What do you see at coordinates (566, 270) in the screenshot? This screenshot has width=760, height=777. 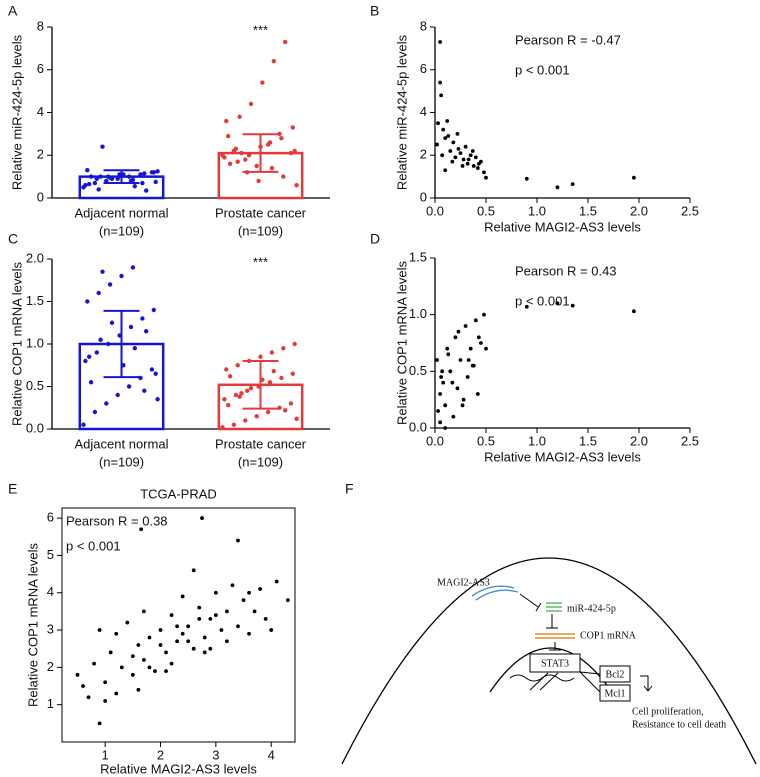 I see `annotation: Pearson R = 0.43` at bounding box center [566, 270].